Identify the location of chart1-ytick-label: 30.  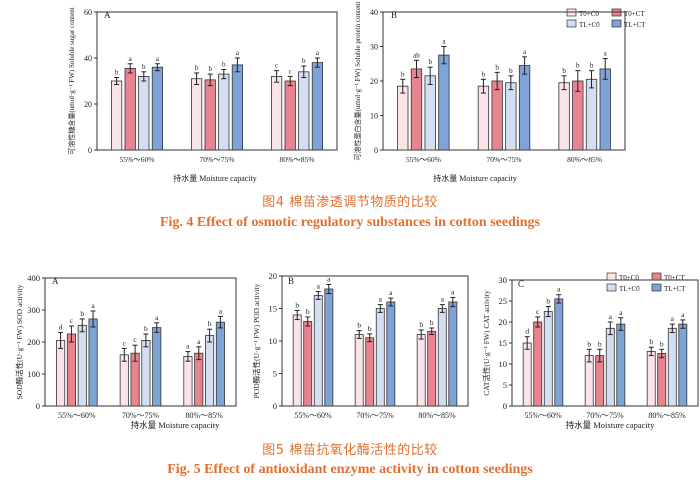
(374, 47).